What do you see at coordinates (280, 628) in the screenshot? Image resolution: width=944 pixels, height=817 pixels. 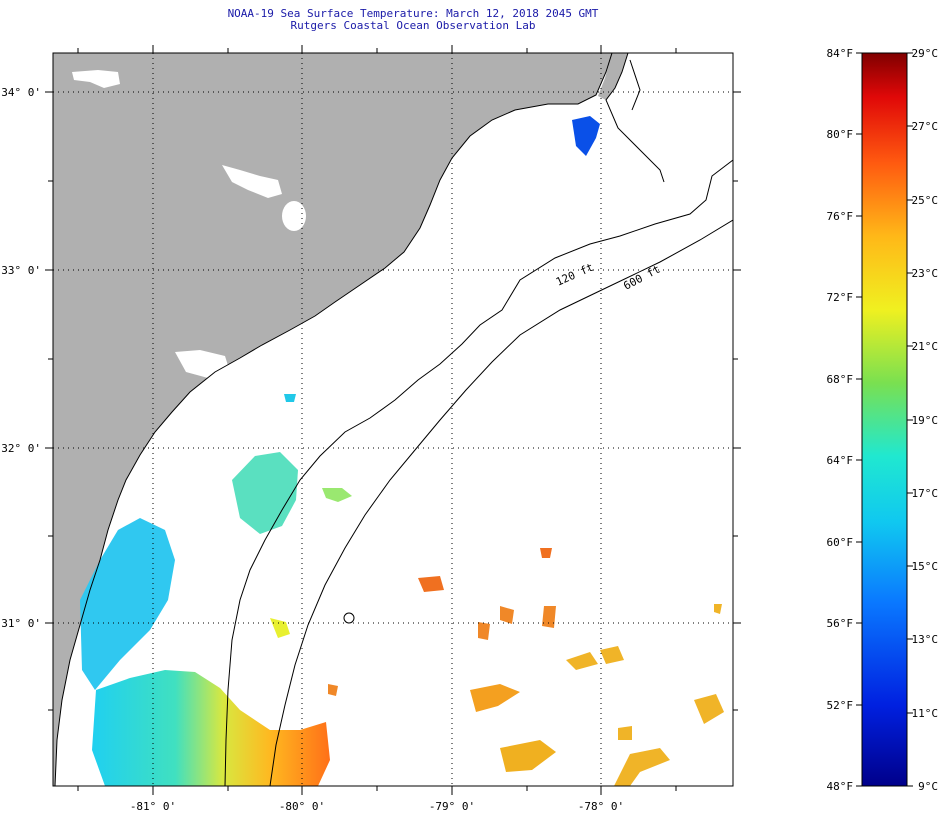 I see `sst-patch-yellow` at bounding box center [280, 628].